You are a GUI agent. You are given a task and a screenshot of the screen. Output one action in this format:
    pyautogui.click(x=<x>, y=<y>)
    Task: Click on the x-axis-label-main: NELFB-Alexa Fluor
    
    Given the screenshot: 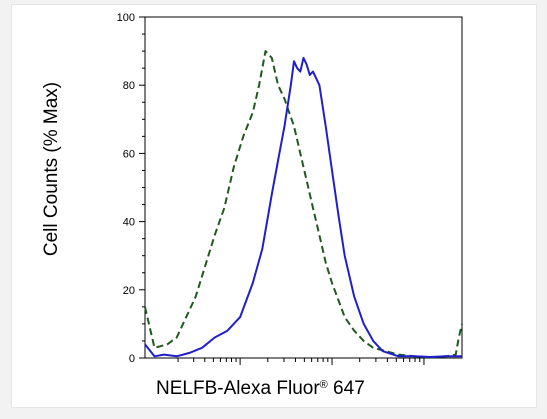 What is the action you would take?
    pyautogui.click(x=238, y=388)
    